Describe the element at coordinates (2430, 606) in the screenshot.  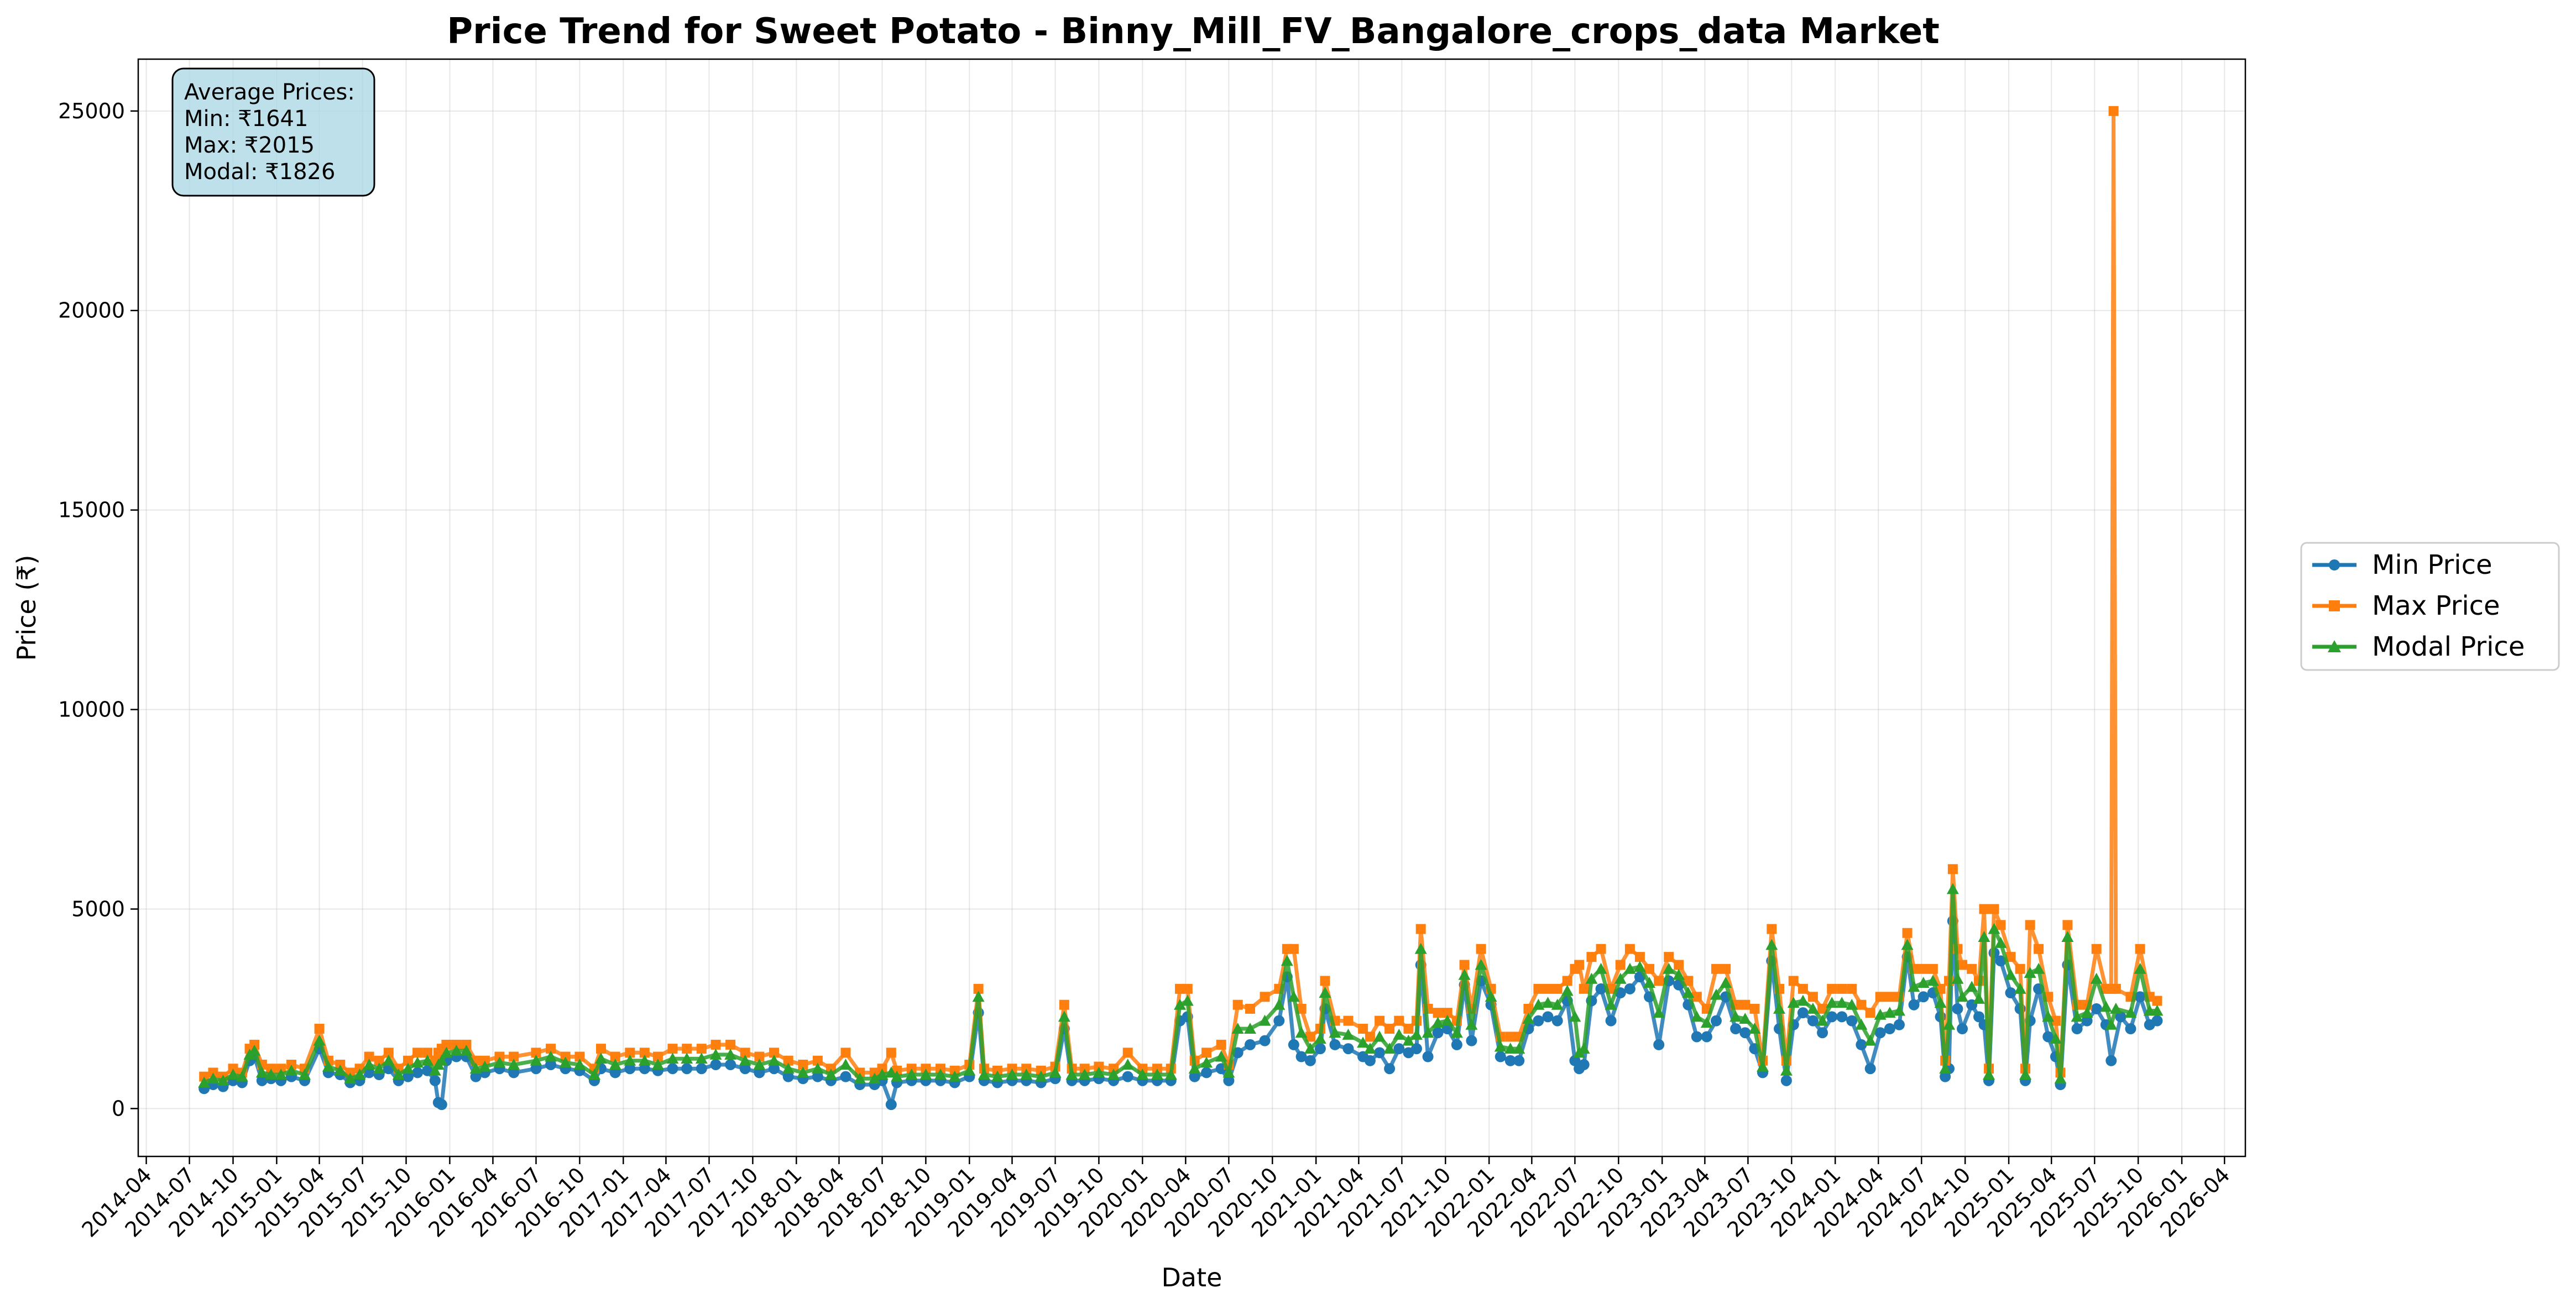
I see `legend: Min Price Max Price Modal Price` at that location.